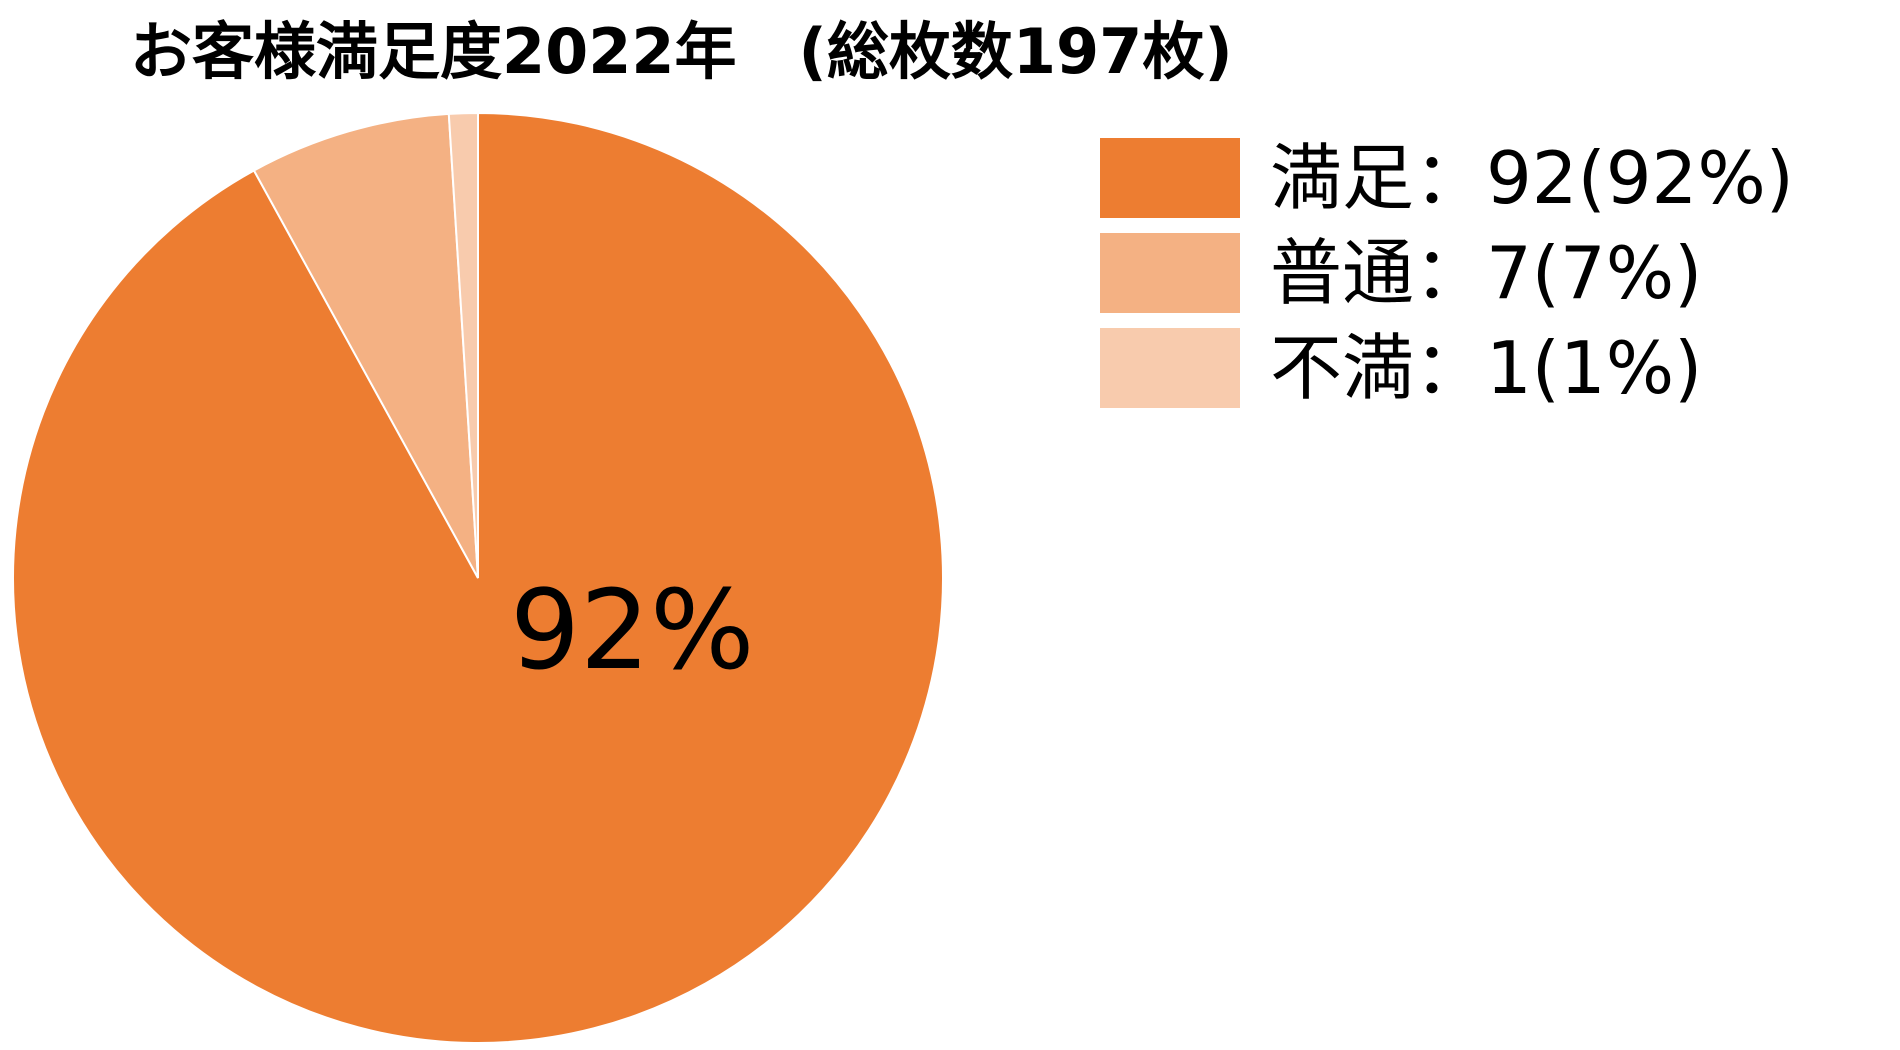 This screenshot has width=1900, height=1050. What do you see at coordinates (365, 345) in the screenshot?
I see `pie-slice-neutral` at bounding box center [365, 345].